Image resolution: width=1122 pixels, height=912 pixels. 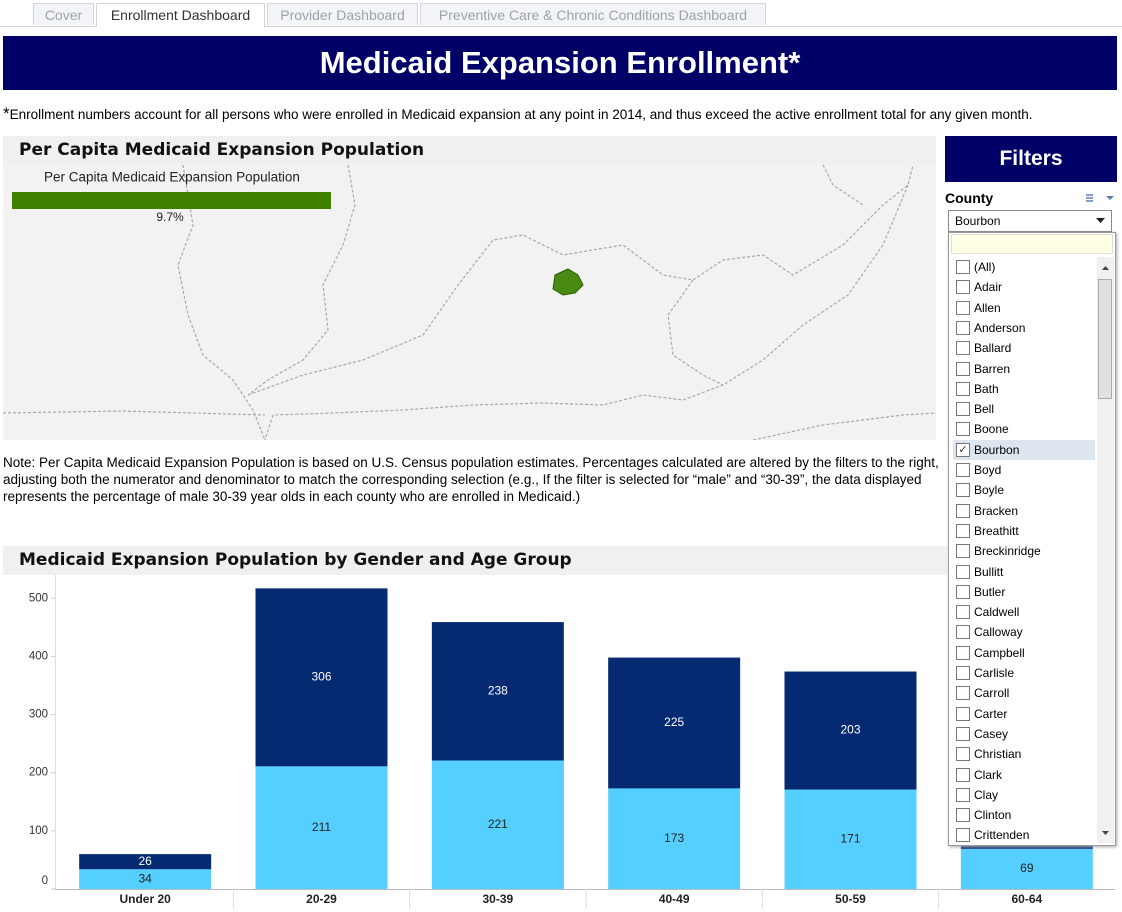 I want to click on county-name: Casey, so click(x=991, y=733).